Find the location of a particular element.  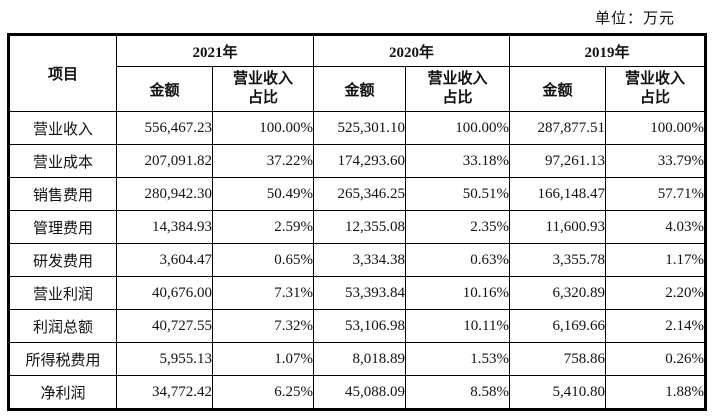

row-label: 销售费用 is located at coordinates (62, 194).